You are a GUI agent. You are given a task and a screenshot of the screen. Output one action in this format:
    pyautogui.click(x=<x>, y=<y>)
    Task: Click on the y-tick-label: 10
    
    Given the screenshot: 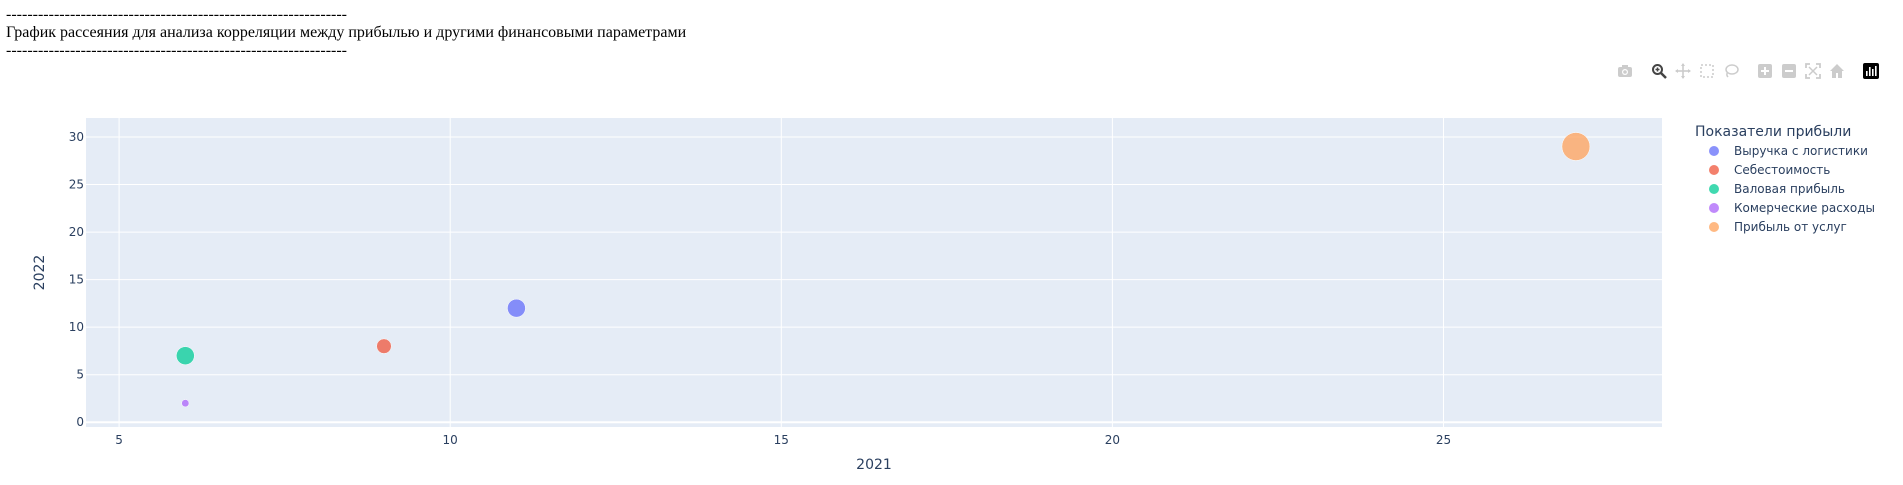 What is the action you would take?
    pyautogui.click(x=76, y=327)
    